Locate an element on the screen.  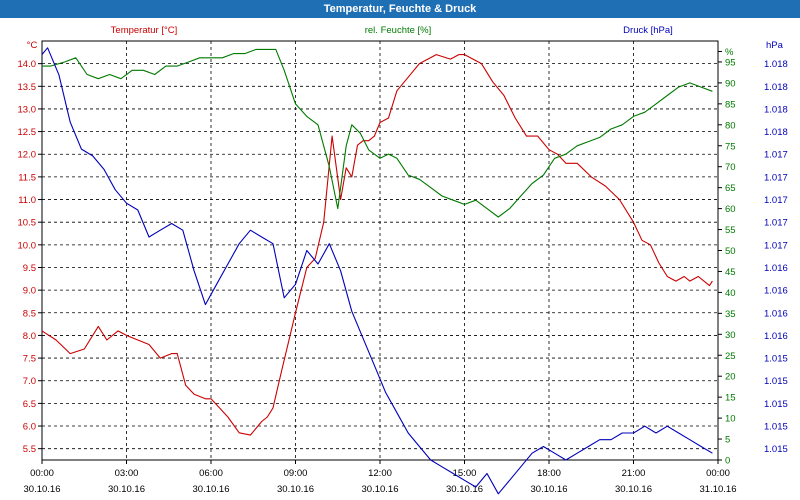
humidity-series-title: rel. Feuchte [%] is located at coordinates (398, 30).